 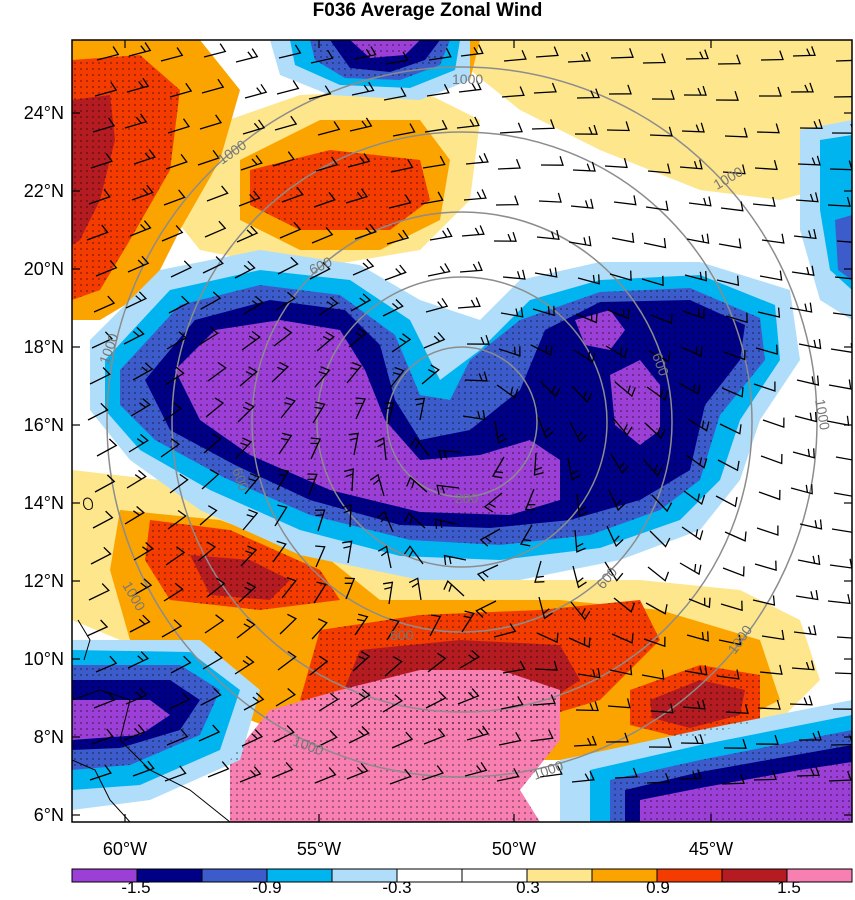 I want to click on ring-label-600: 600, so click(x=240, y=480).